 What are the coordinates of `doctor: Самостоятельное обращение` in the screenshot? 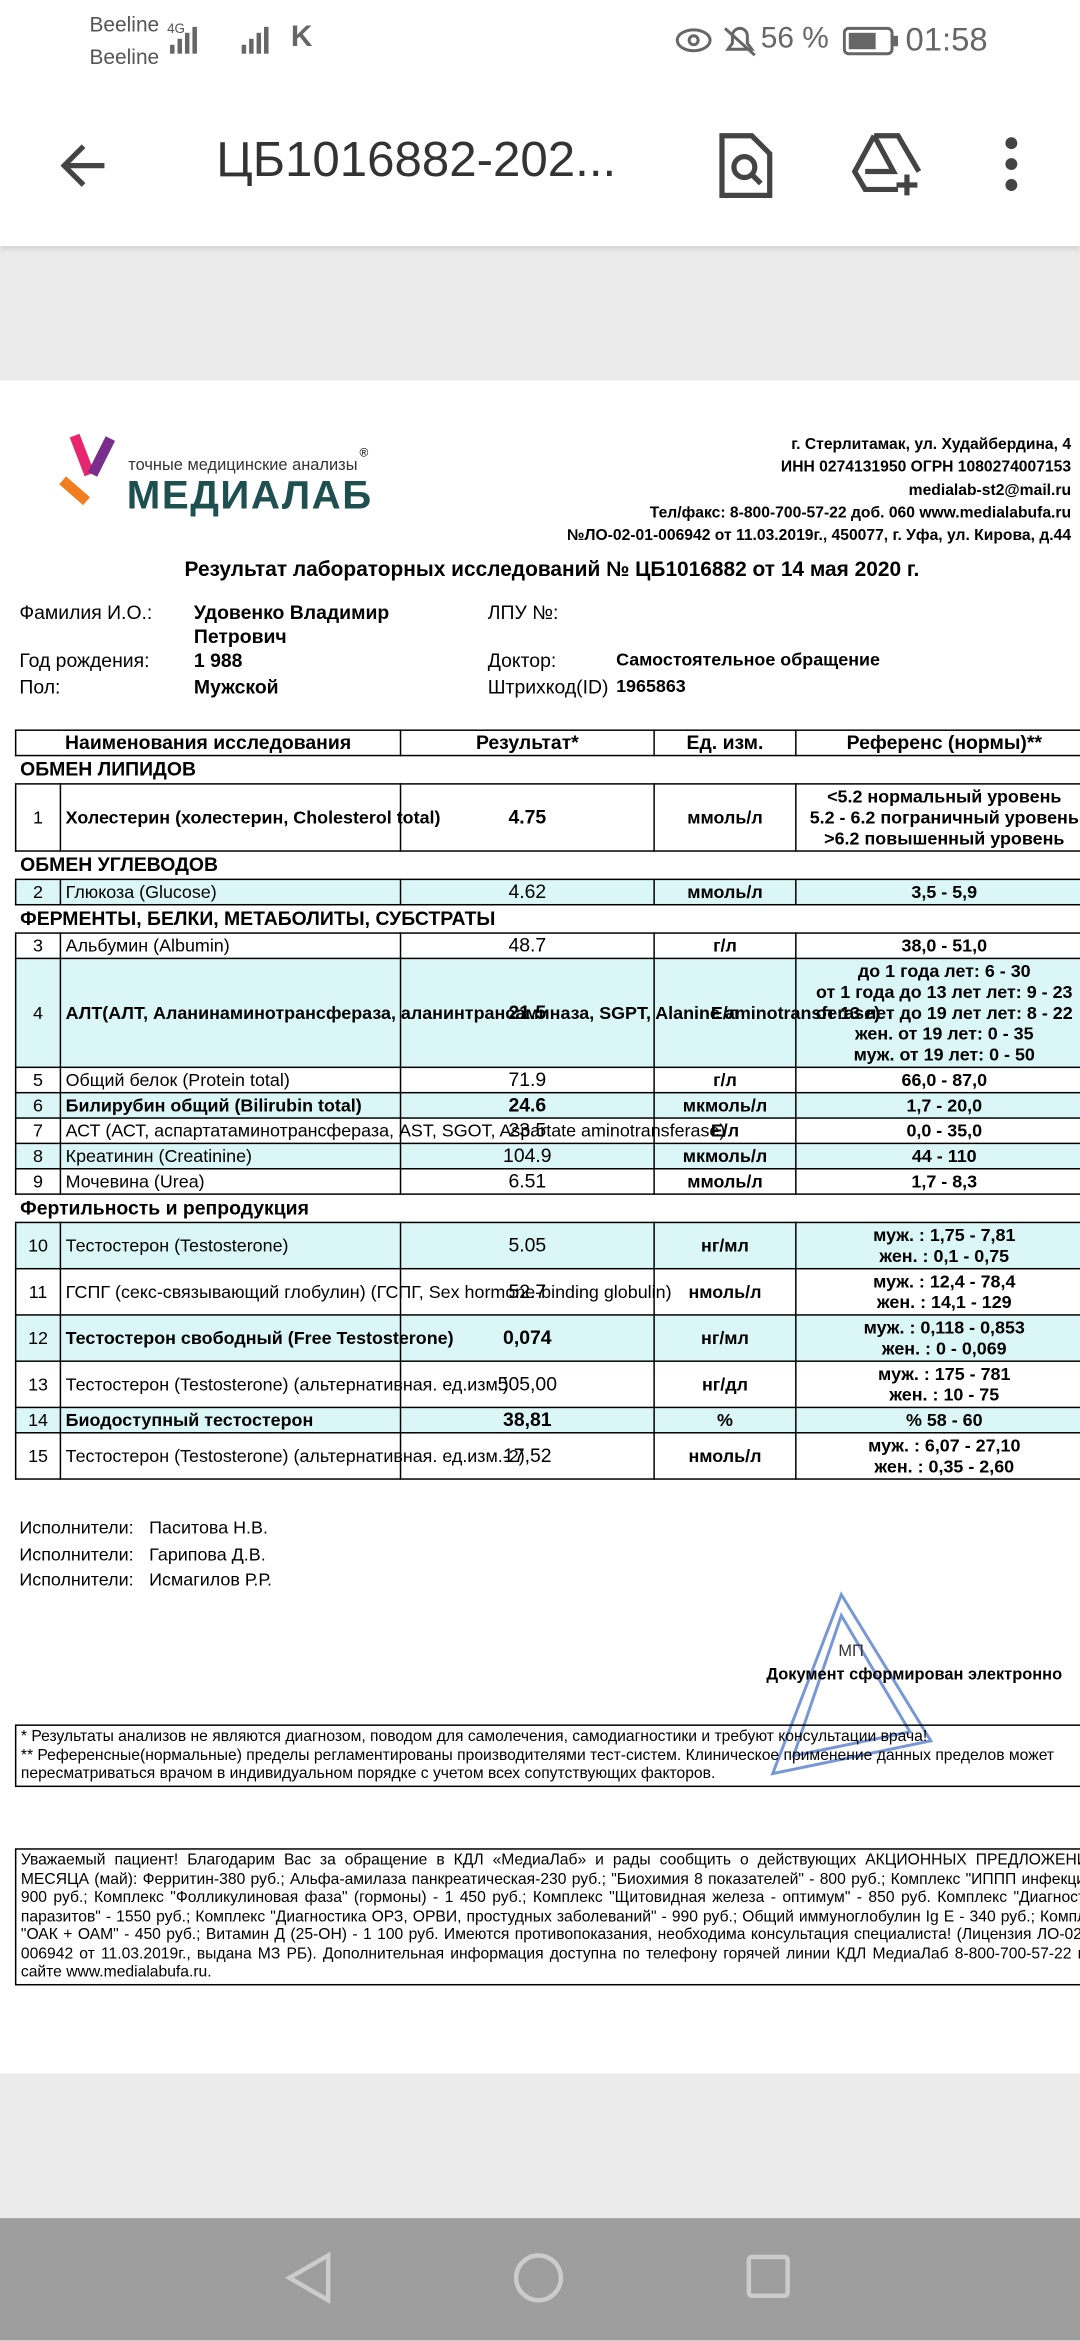 It's located at (748, 659).